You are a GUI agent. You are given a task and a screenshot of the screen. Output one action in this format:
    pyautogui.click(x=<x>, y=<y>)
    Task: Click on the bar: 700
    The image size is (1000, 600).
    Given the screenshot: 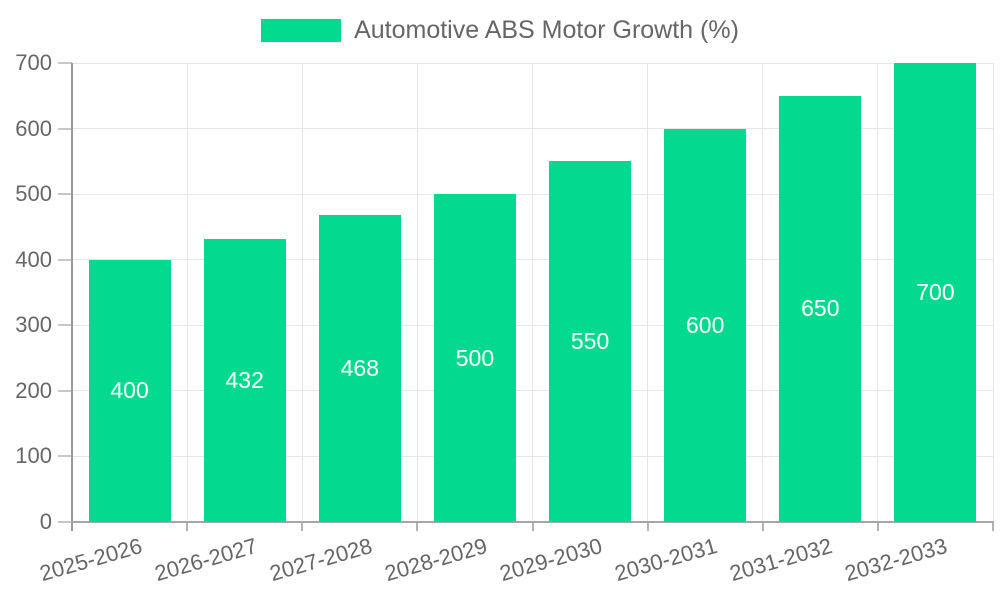 What is the action you would take?
    pyautogui.click(x=935, y=292)
    